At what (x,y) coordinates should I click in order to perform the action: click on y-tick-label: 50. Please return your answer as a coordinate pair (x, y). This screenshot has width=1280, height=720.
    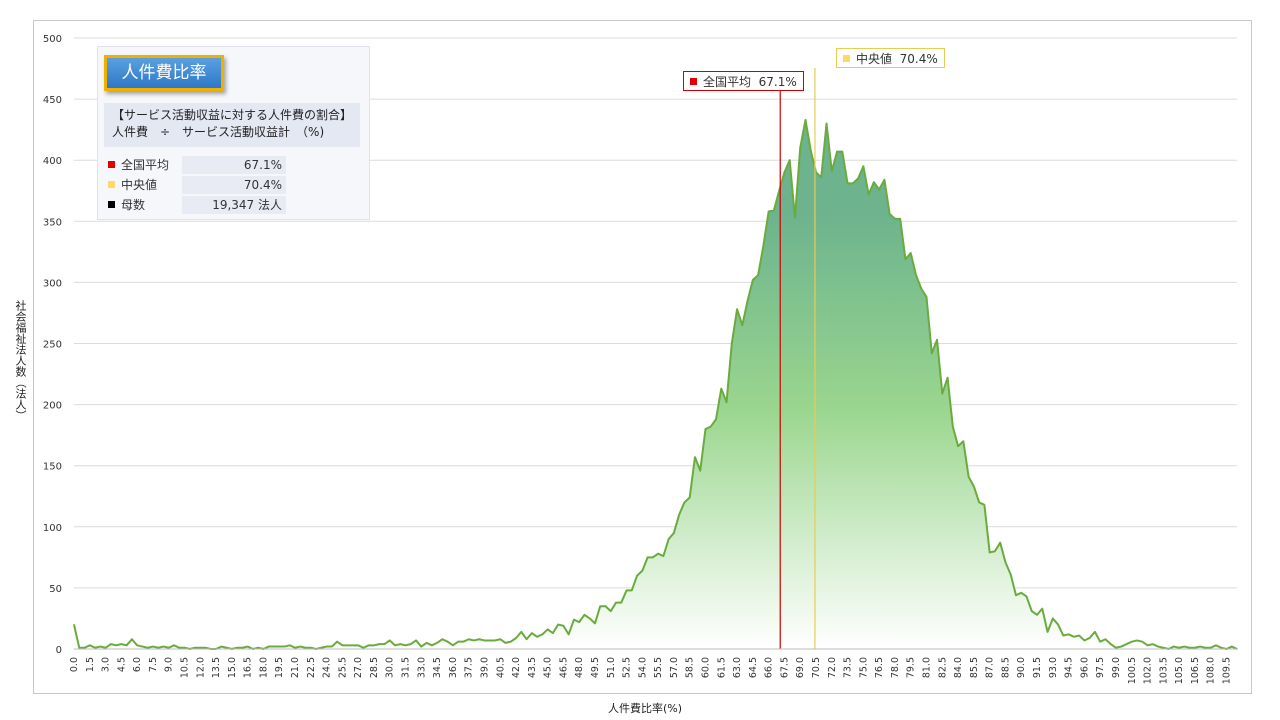
    Looking at the image, I should click on (55, 589).